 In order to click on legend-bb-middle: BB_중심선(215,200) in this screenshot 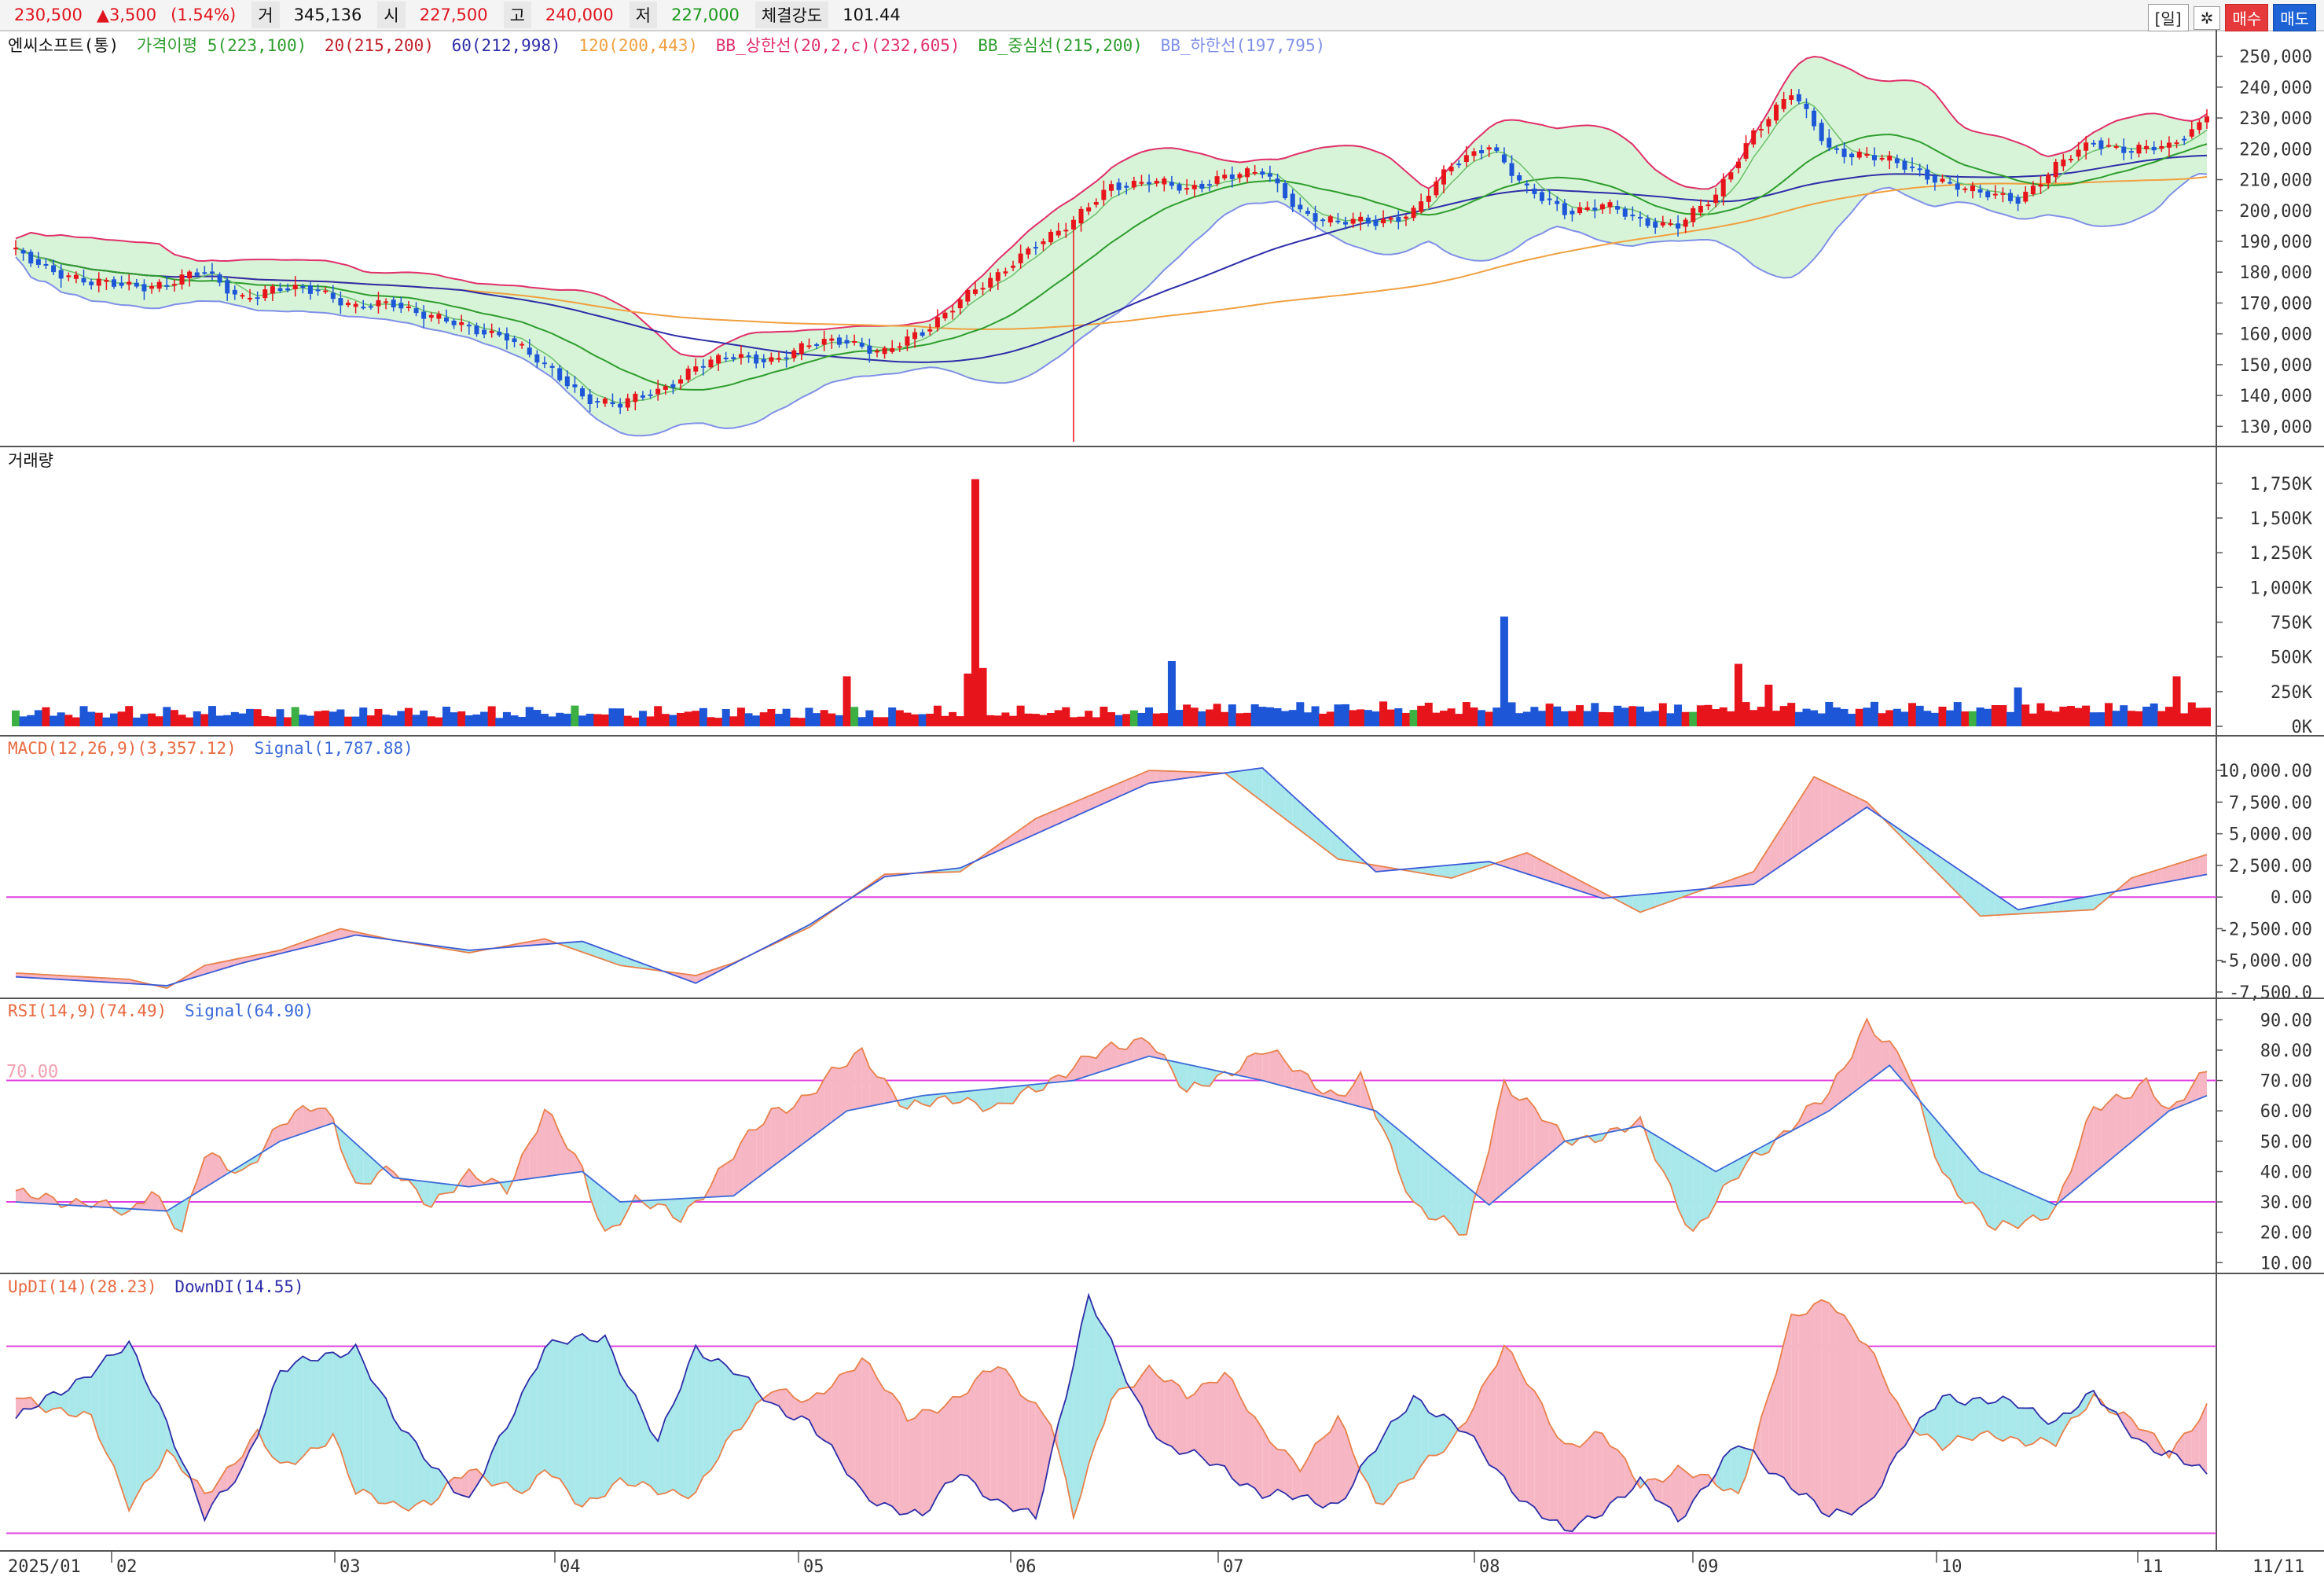, I will do `click(1060, 45)`.